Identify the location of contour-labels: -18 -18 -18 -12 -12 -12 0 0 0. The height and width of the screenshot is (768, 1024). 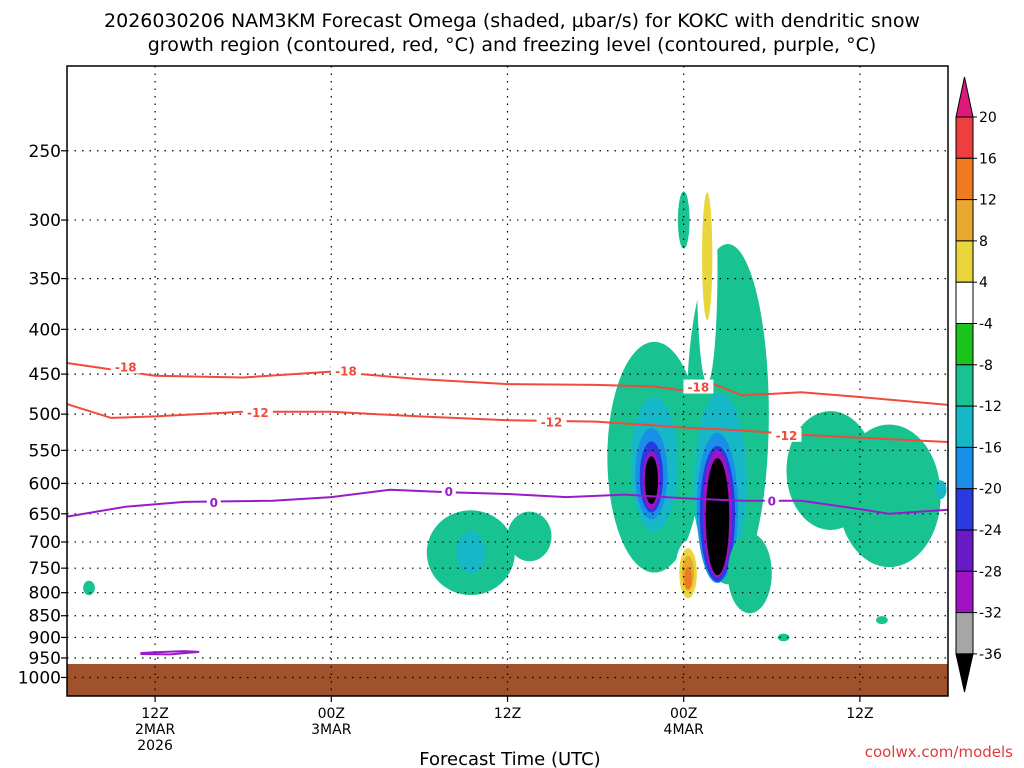
(456, 434).